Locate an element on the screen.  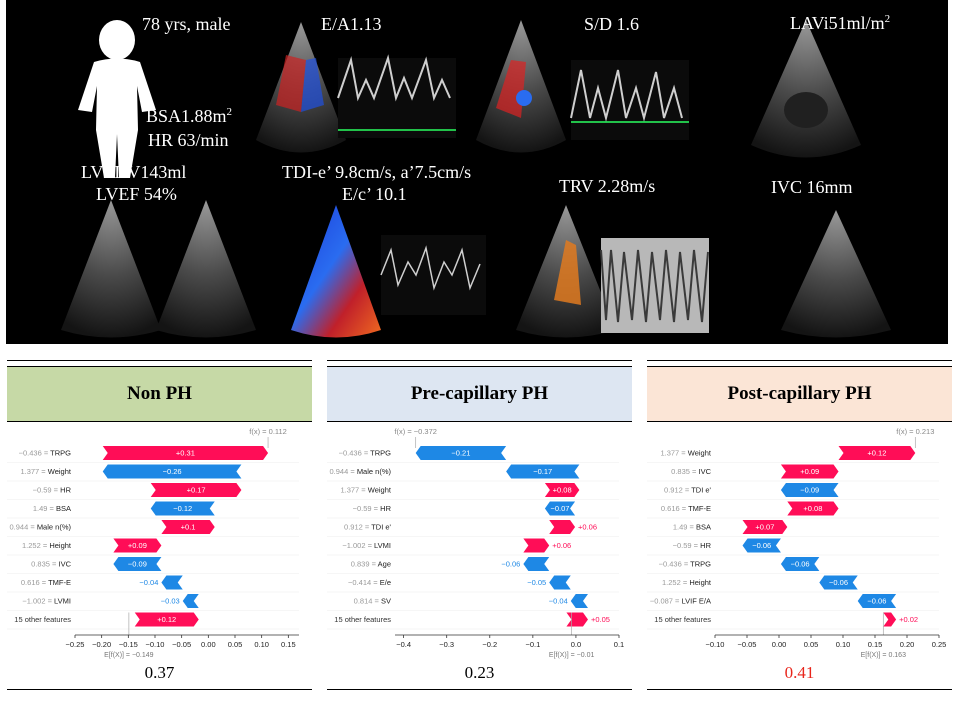
panel-title: Pre-capillary PH is located at coordinates (479, 394).